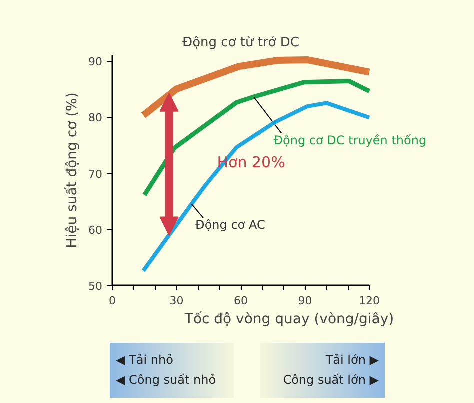  I want to click on x-tick-label: 90, so click(305, 301).